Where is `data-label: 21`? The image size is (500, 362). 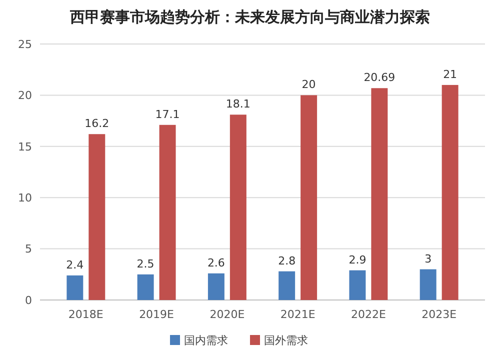 data-label: 21 is located at coordinates (450, 74).